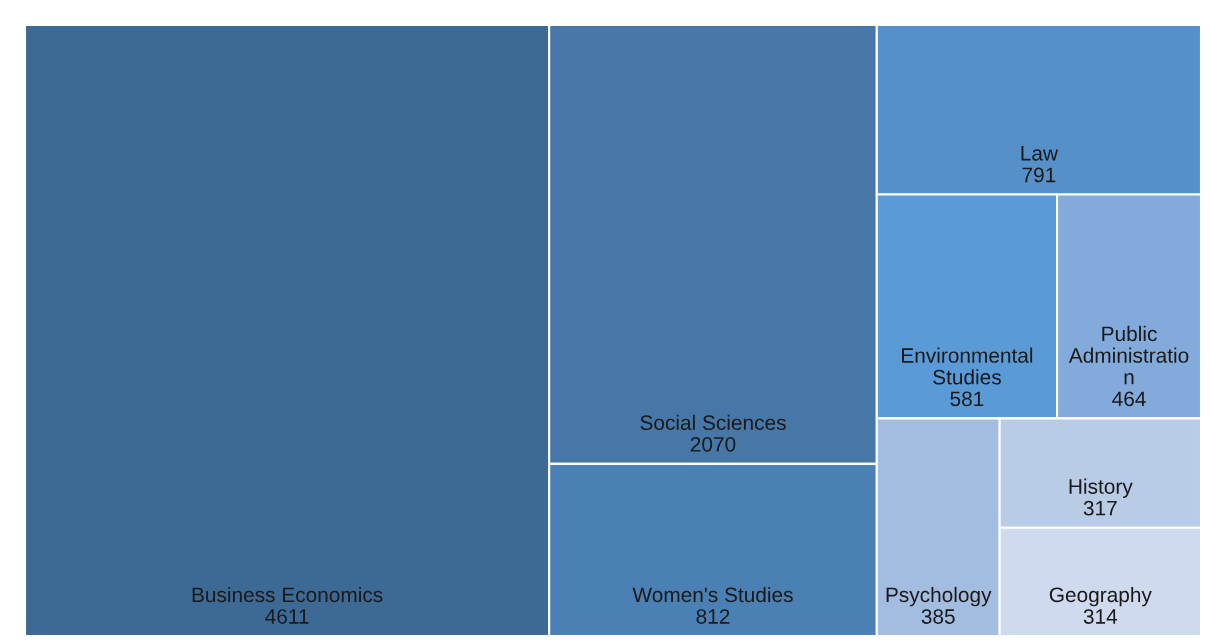  I want to click on category-label: Social Sciences, so click(713, 422).